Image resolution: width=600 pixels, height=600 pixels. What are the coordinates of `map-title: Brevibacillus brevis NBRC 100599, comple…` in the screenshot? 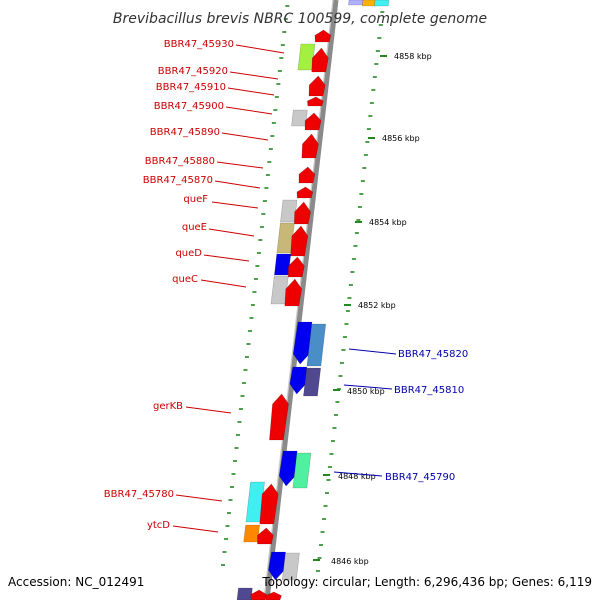 It's located at (300, 19).